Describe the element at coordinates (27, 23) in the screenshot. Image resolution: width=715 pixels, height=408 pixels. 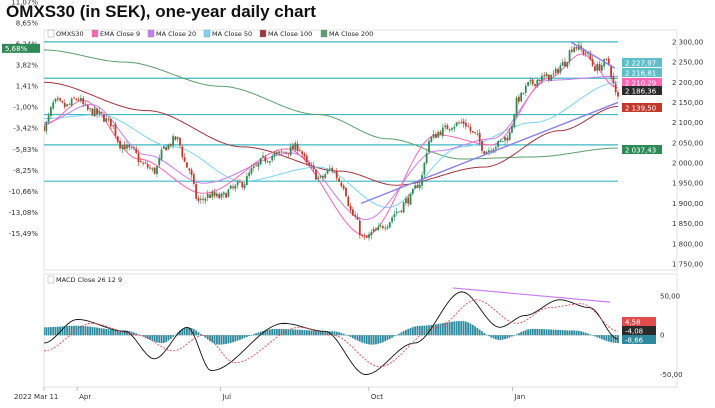
I see `y-tick-left: 8,65%` at that location.